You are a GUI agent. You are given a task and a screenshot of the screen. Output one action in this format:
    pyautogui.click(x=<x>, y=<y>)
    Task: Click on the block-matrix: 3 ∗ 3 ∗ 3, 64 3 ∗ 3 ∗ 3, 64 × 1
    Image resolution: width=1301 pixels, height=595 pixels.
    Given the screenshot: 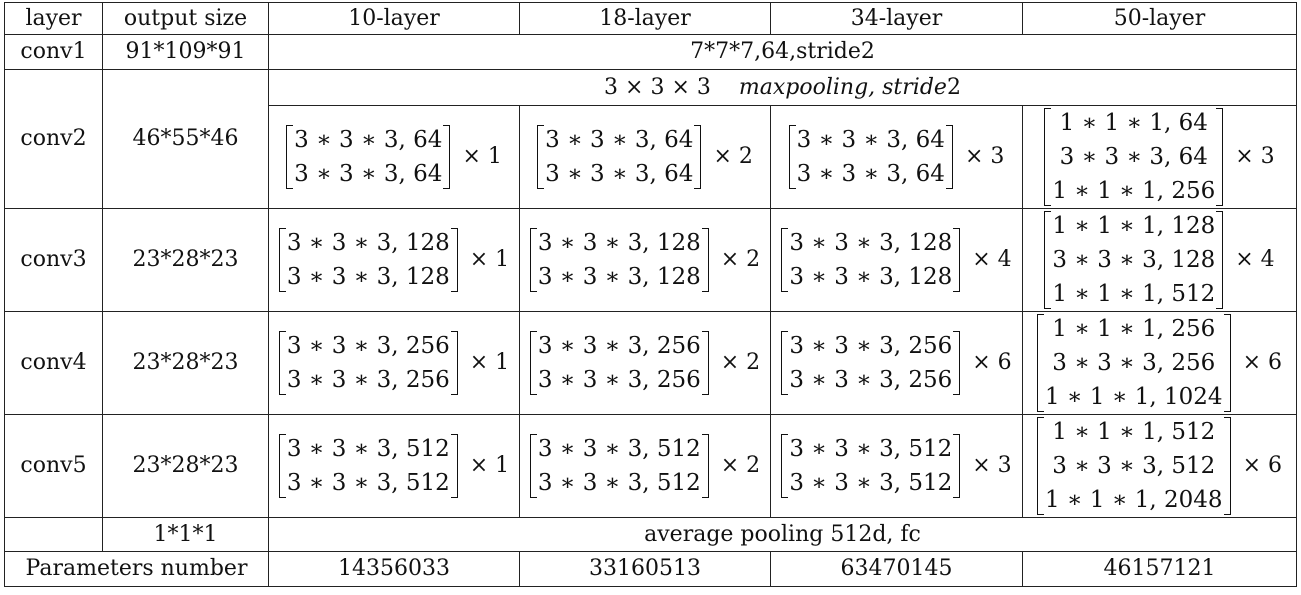 What is the action you would take?
    pyautogui.click(x=394, y=157)
    